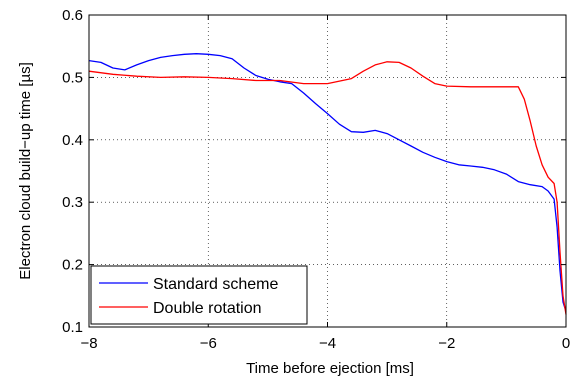  I want to click on legend: Standard scheme Double rotation, so click(199, 295).